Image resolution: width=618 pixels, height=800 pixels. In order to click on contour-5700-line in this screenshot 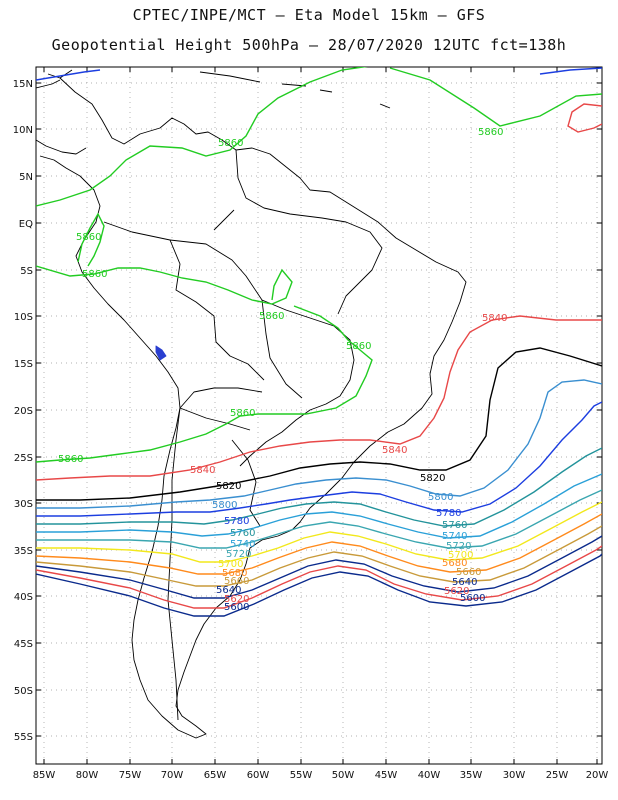, I will do `click(319, 532)`.